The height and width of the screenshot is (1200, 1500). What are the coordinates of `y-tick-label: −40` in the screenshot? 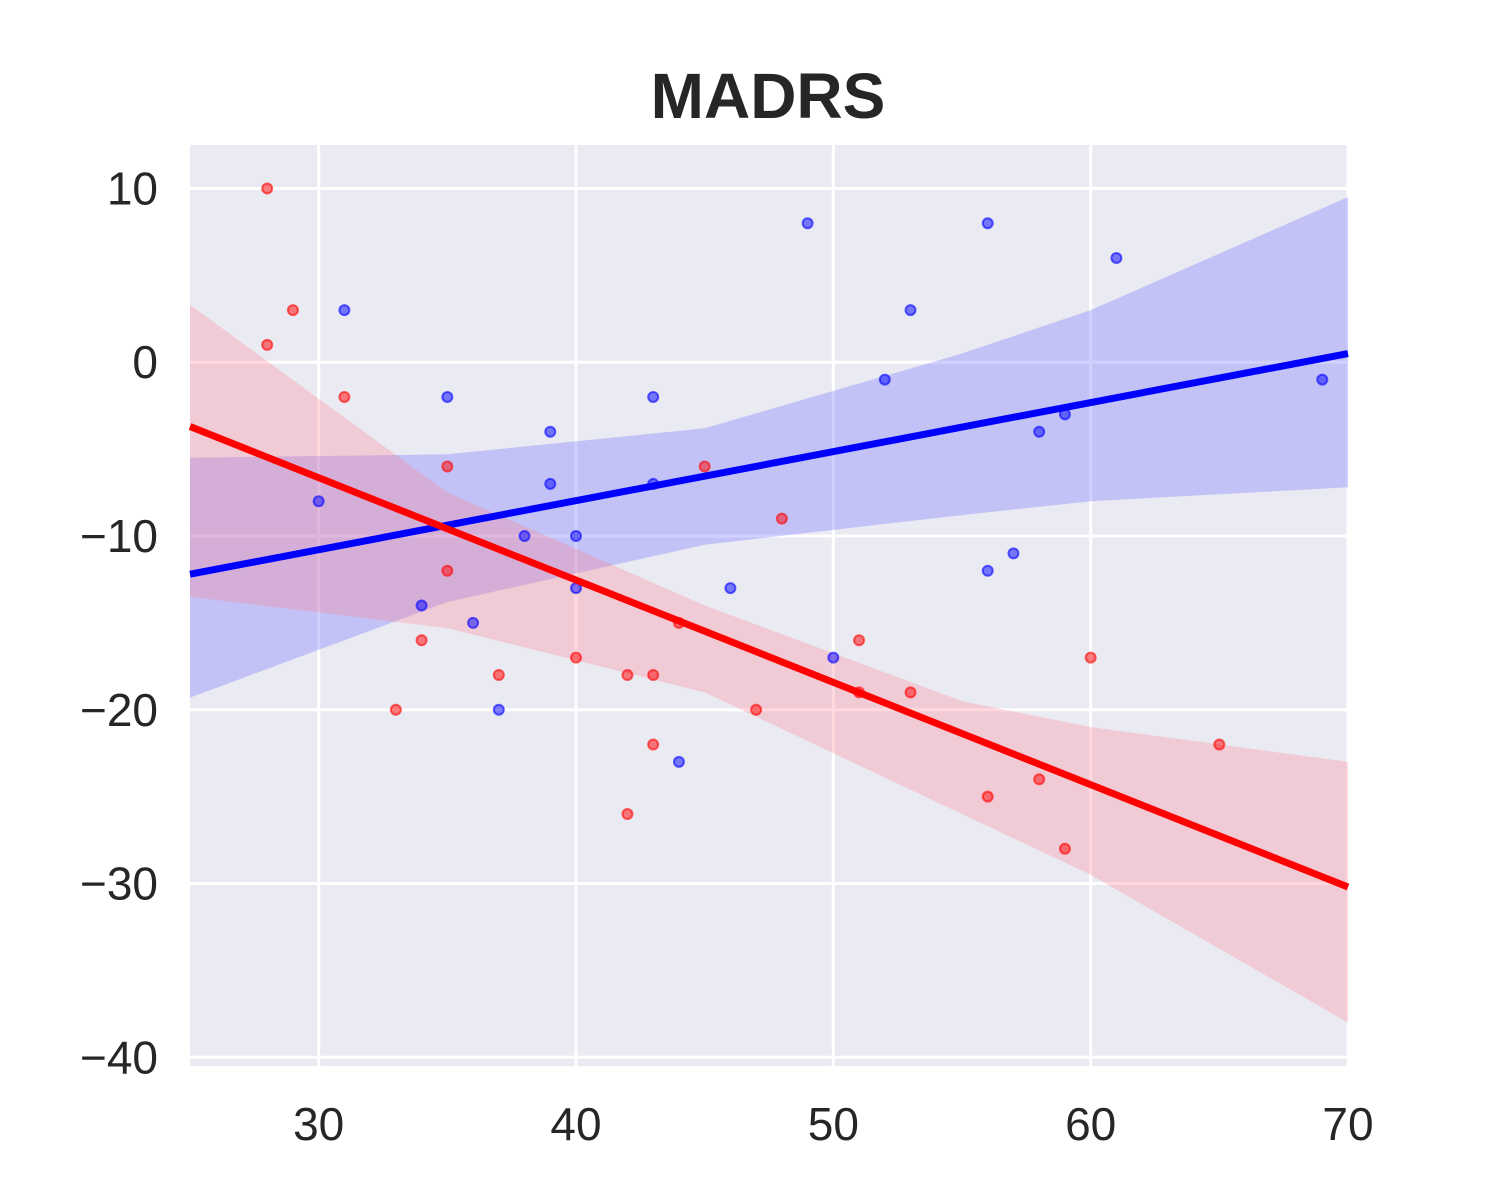 It's located at (119, 1057).